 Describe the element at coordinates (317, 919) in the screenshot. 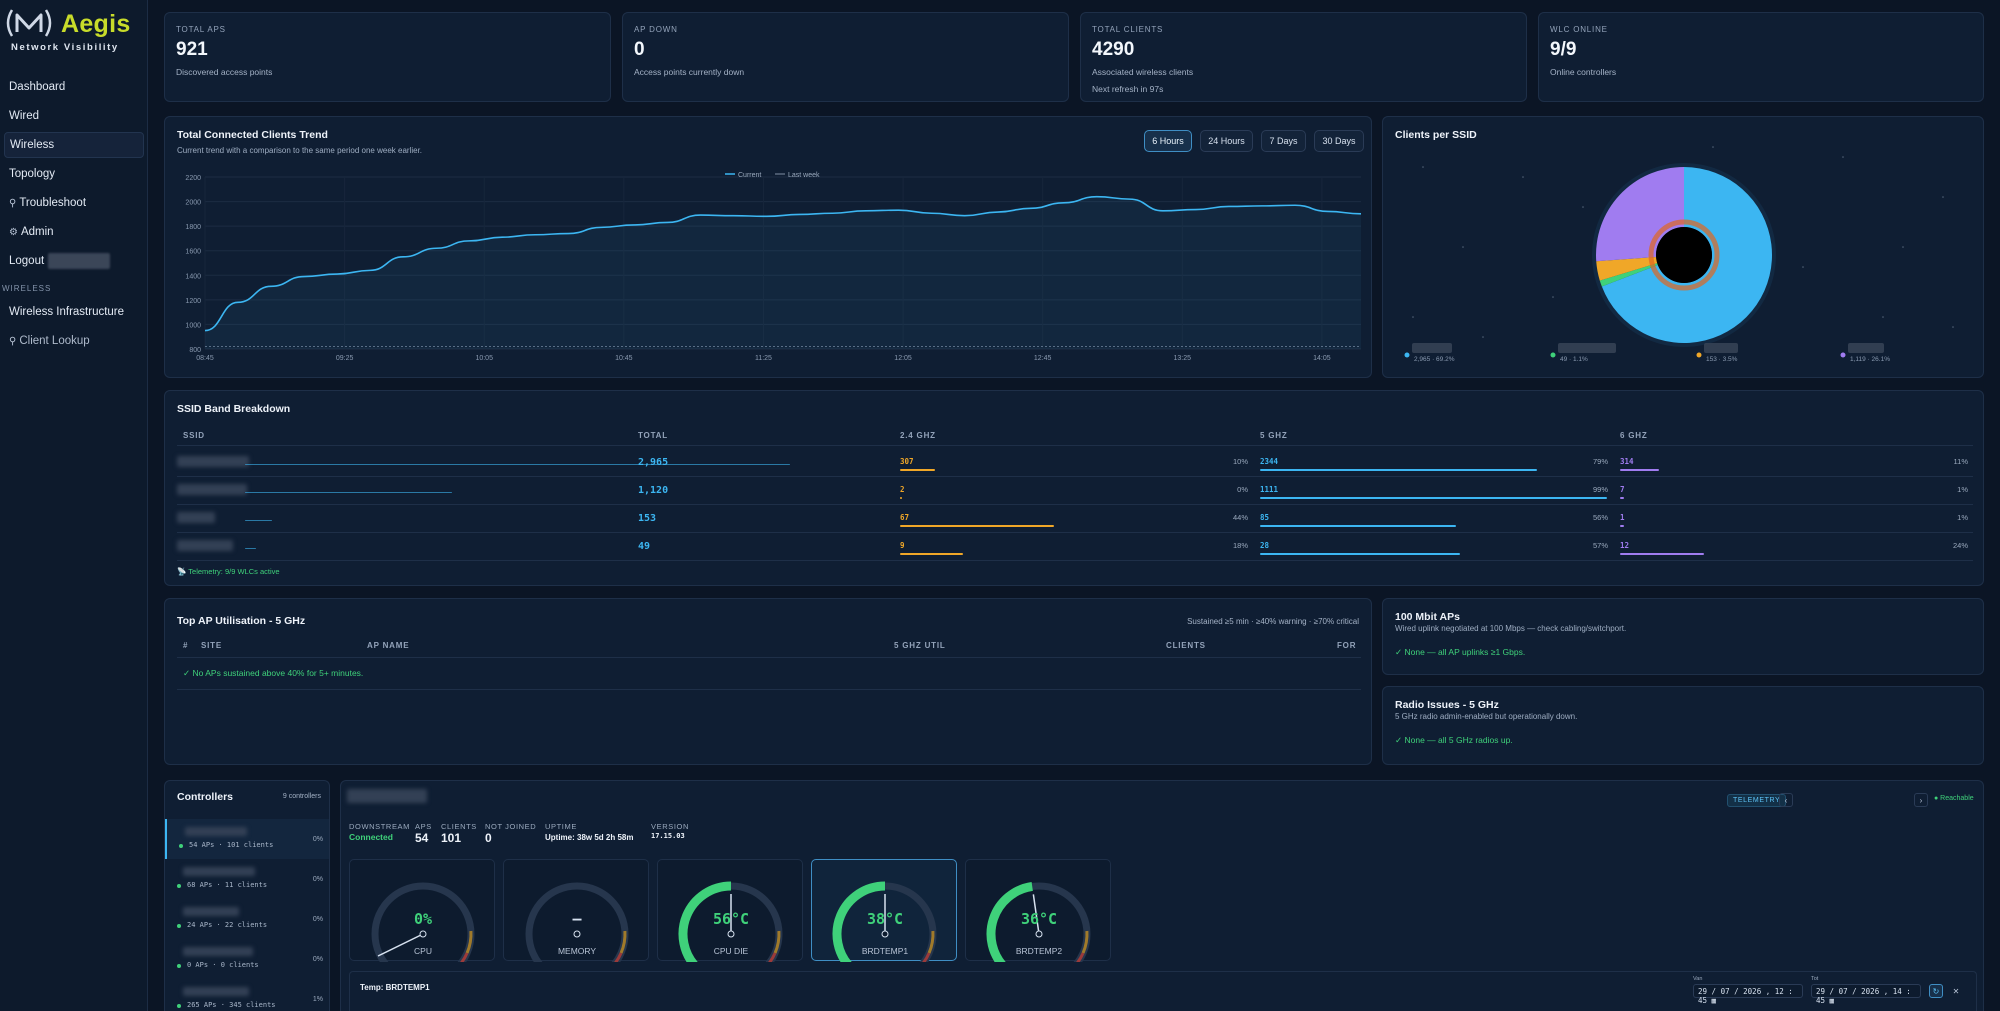

I see `controller-util: 0%` at that location.